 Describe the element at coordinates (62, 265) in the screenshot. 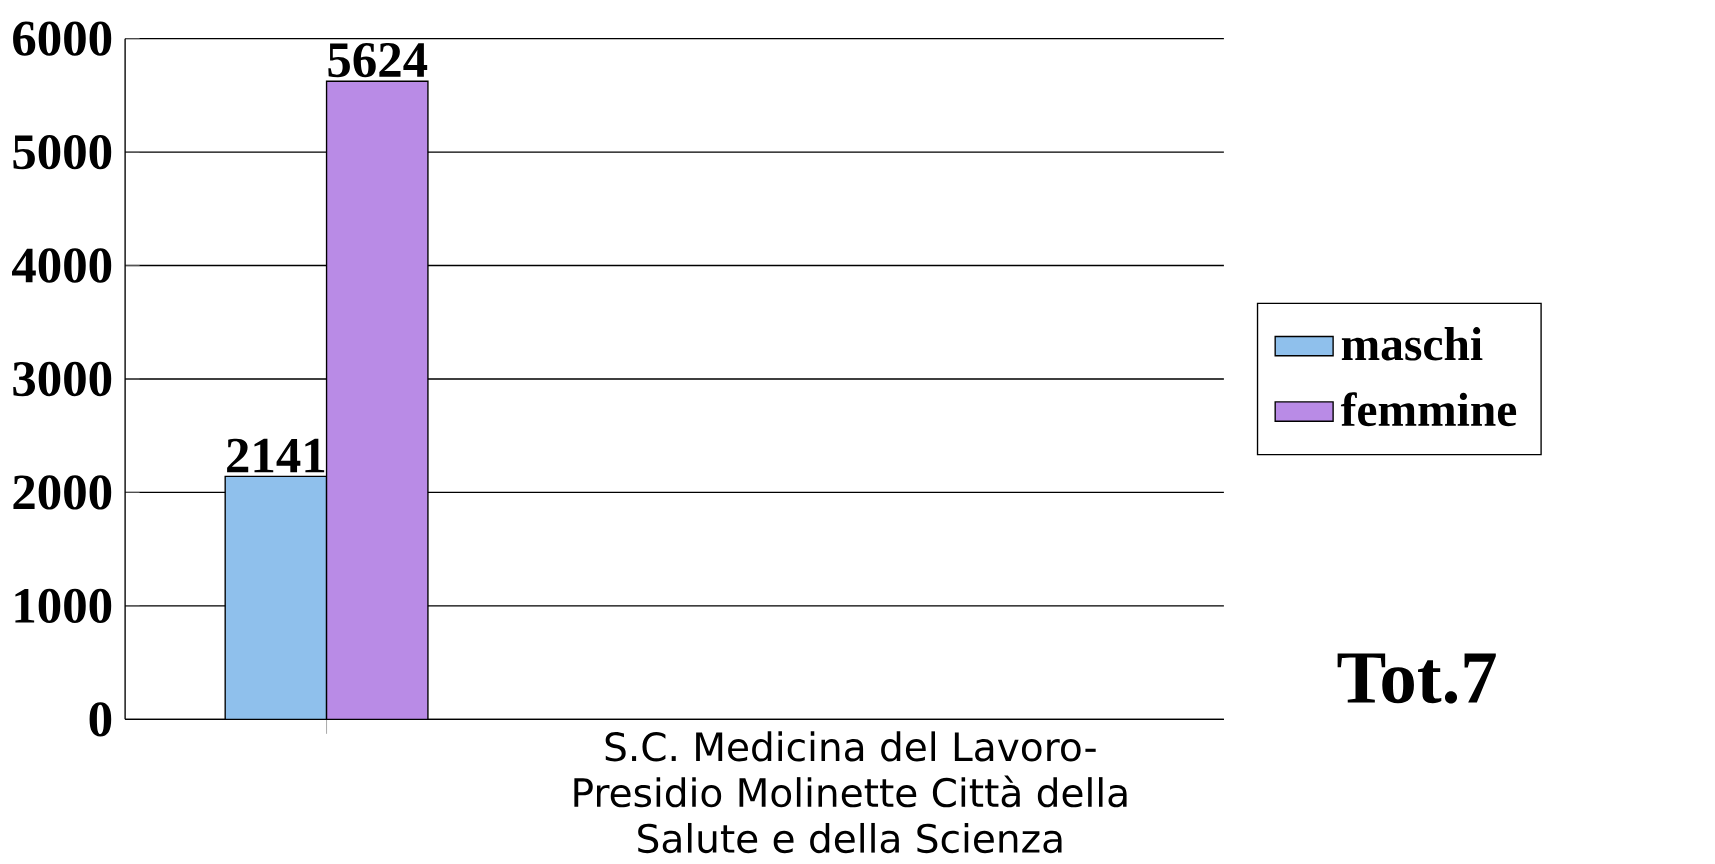

I see `y-tick-label: 4000` at that location.